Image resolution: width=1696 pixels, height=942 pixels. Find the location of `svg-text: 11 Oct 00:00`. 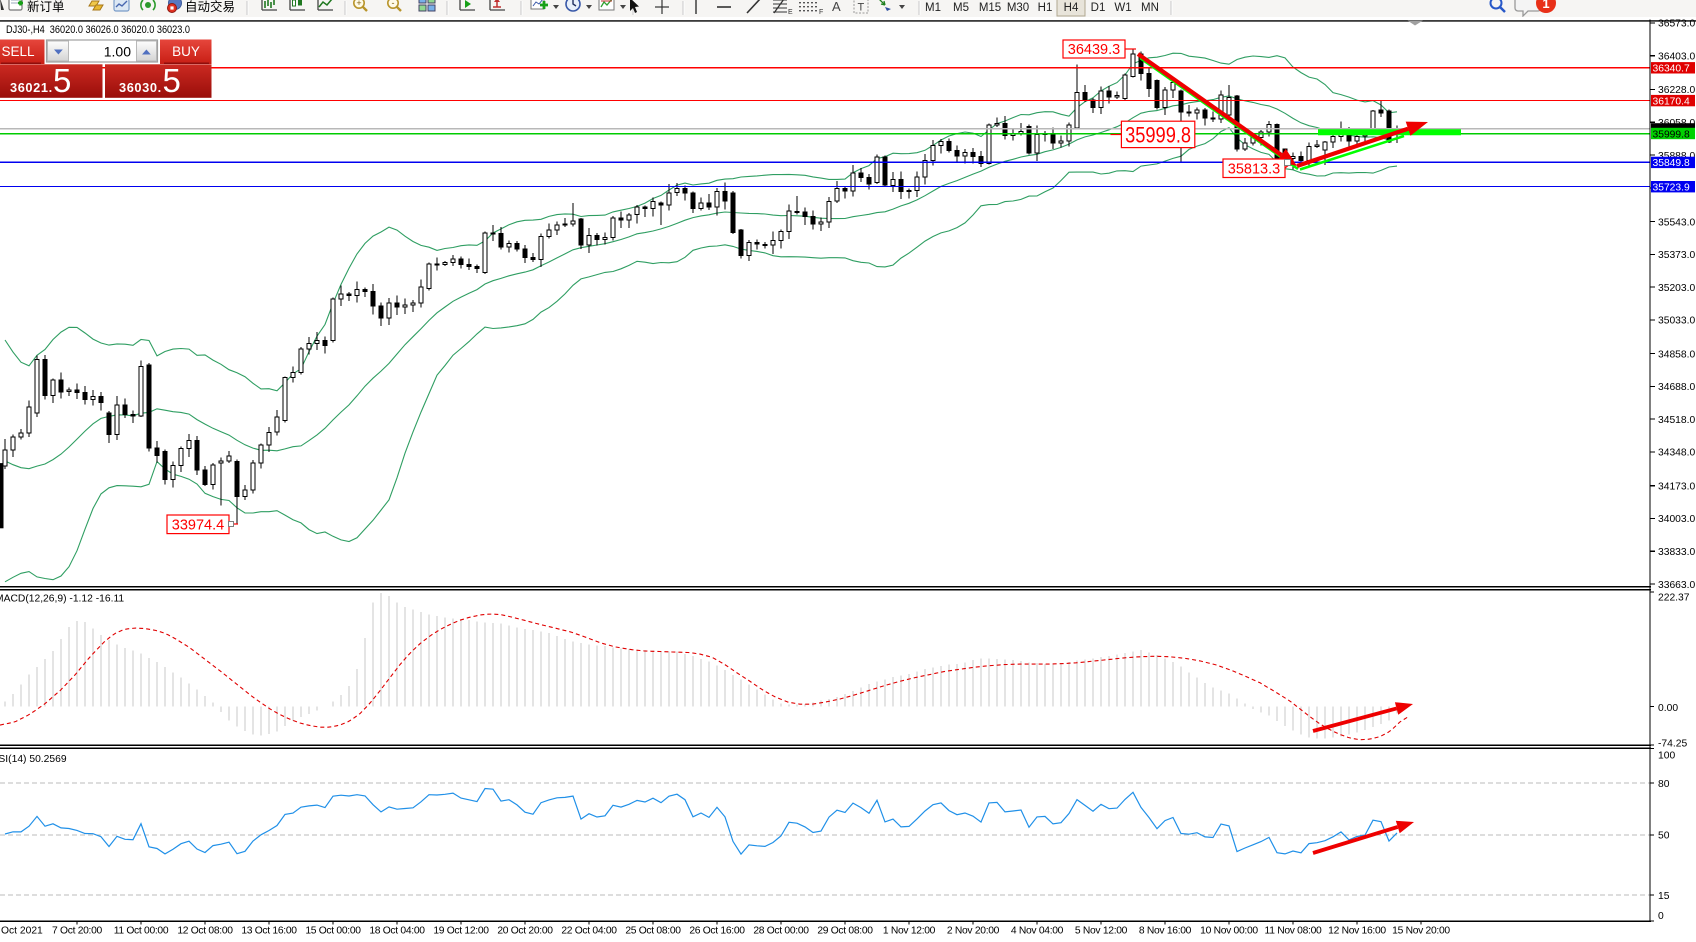

svg-text: 11 Oct 00:00 is located at coordinates (141, 931).